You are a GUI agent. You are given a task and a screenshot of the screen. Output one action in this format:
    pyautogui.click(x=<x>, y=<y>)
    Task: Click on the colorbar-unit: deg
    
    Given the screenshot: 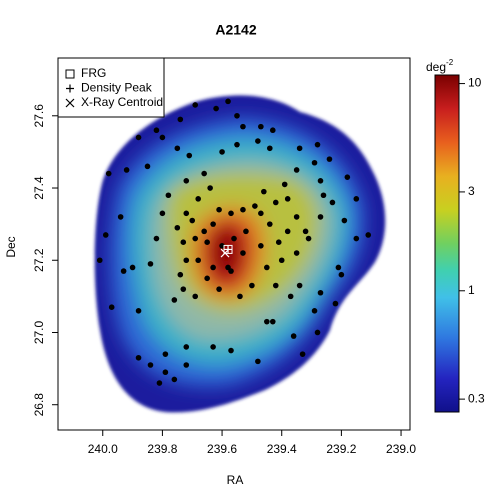 What is the action you would take?
    pyautogui.click(x=436, y=67)
    